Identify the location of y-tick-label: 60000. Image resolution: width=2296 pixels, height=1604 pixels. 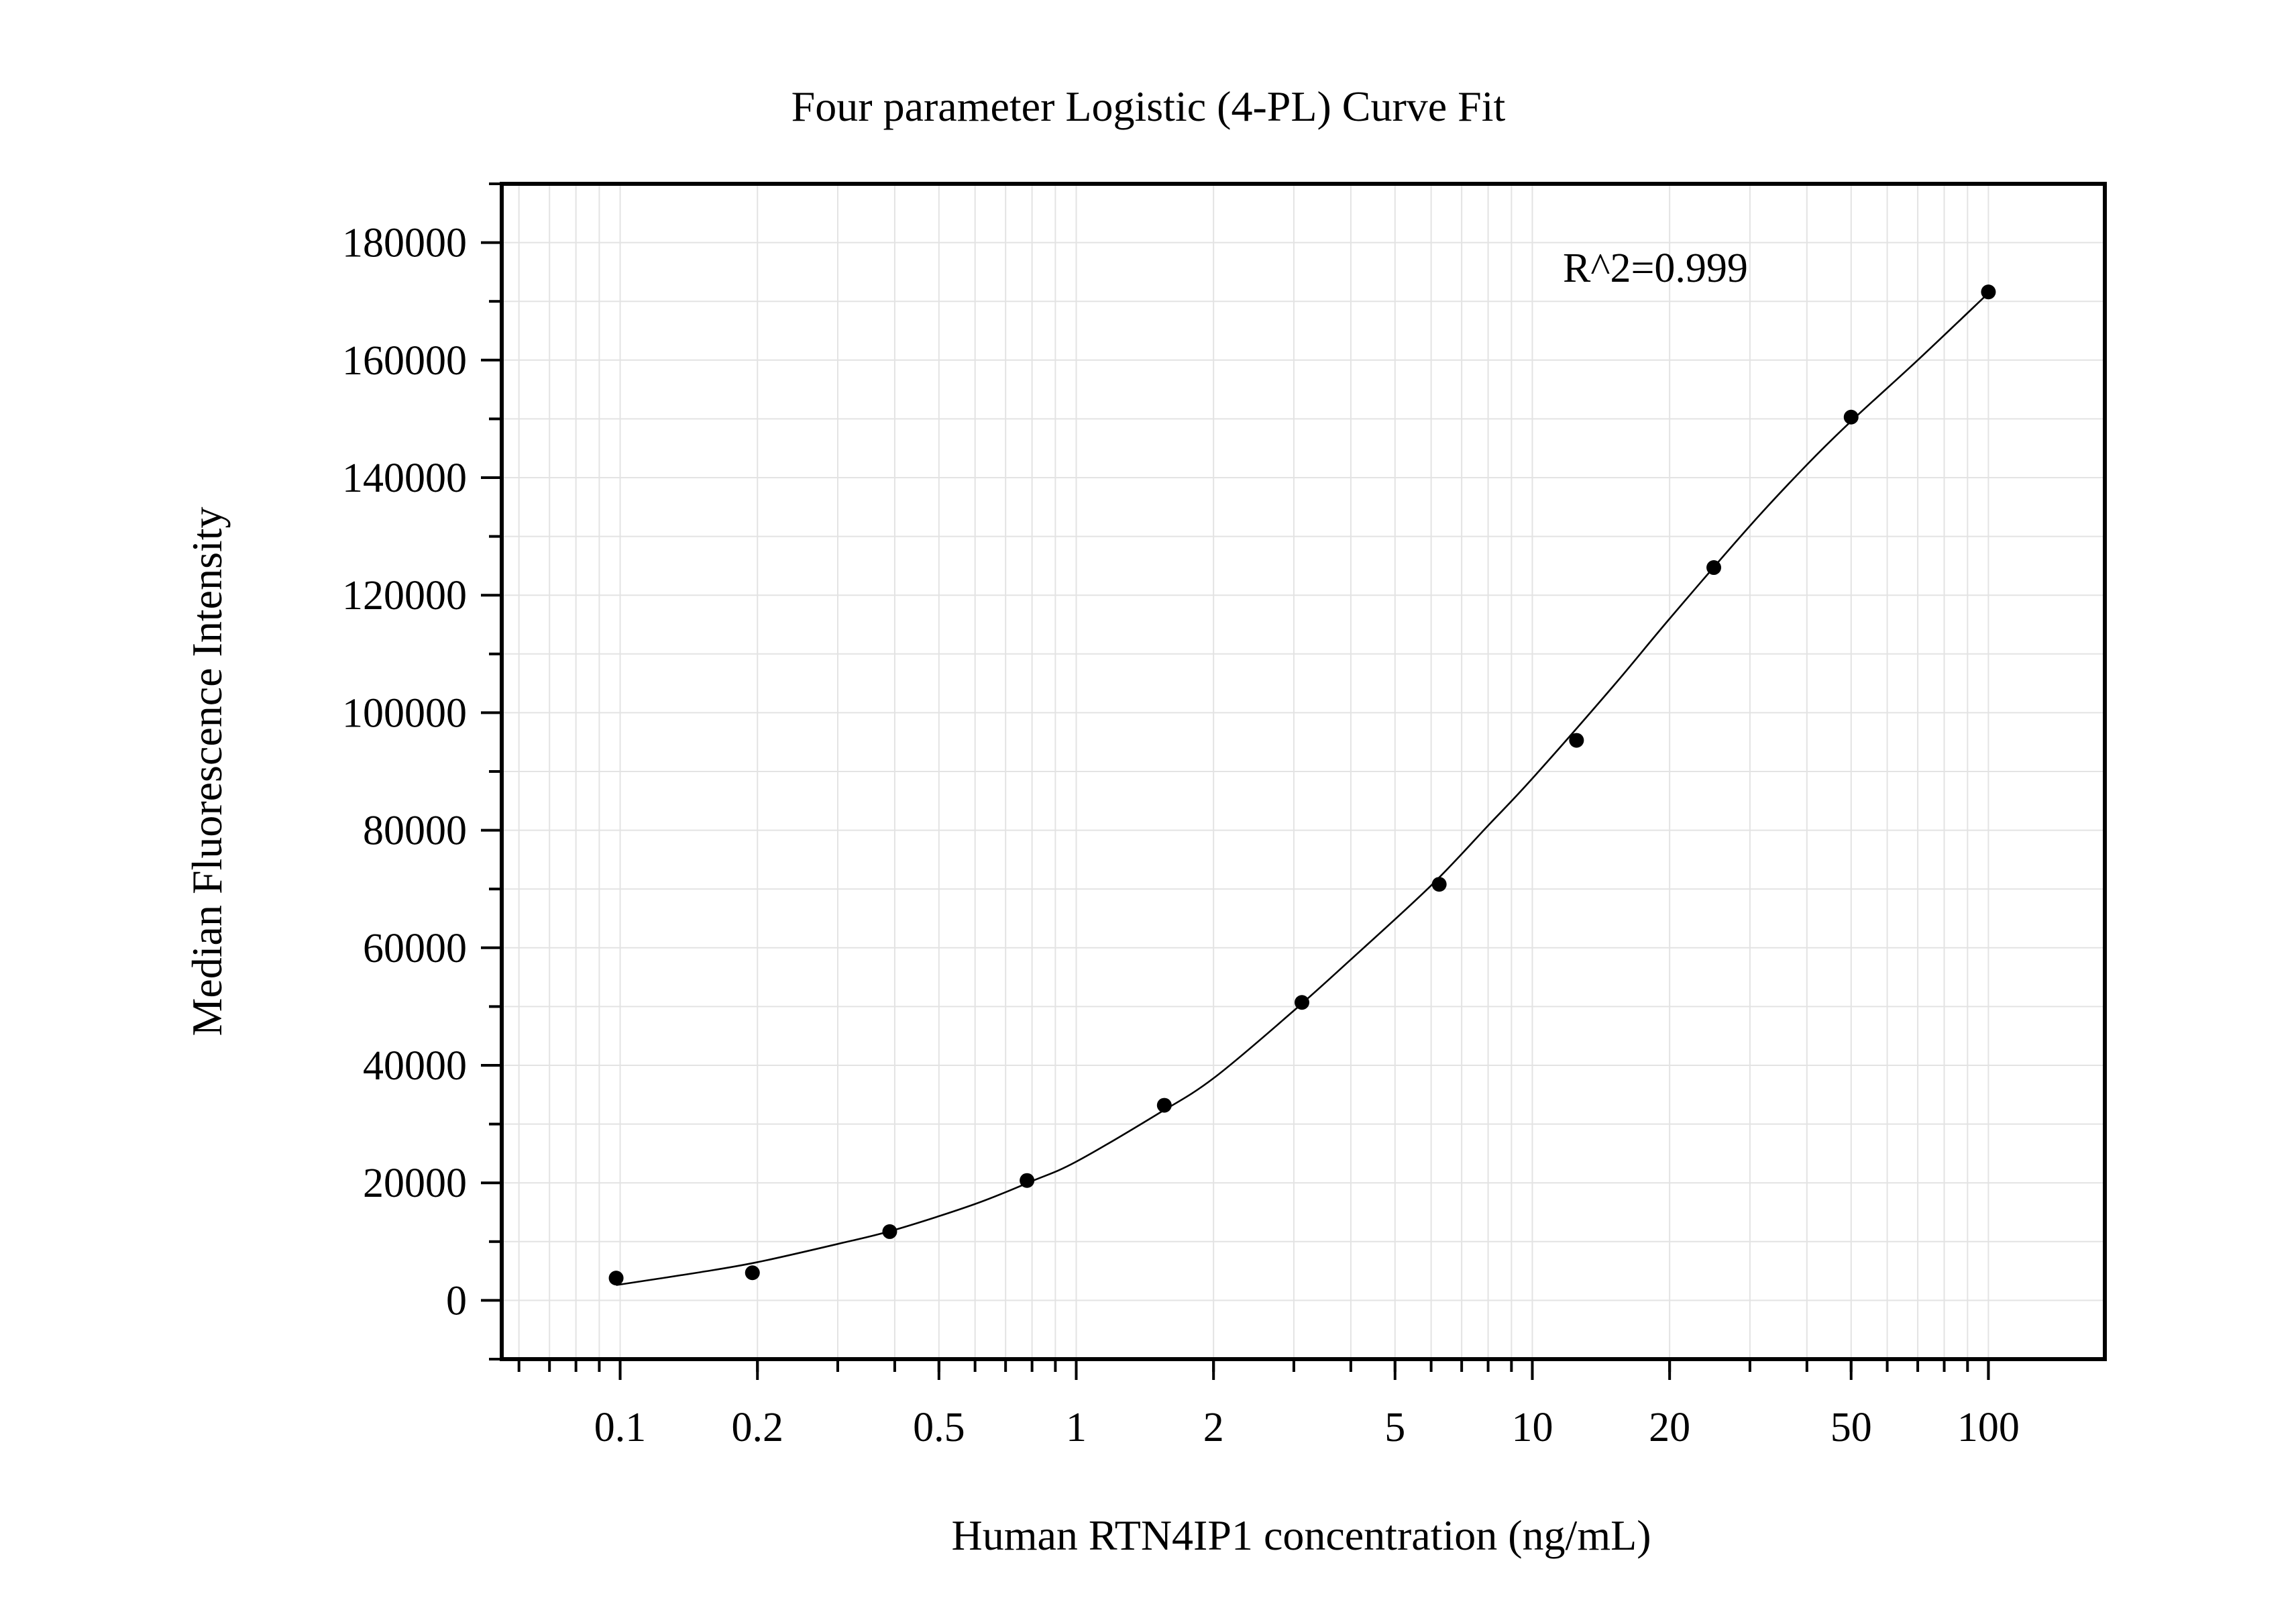
(415, 948).